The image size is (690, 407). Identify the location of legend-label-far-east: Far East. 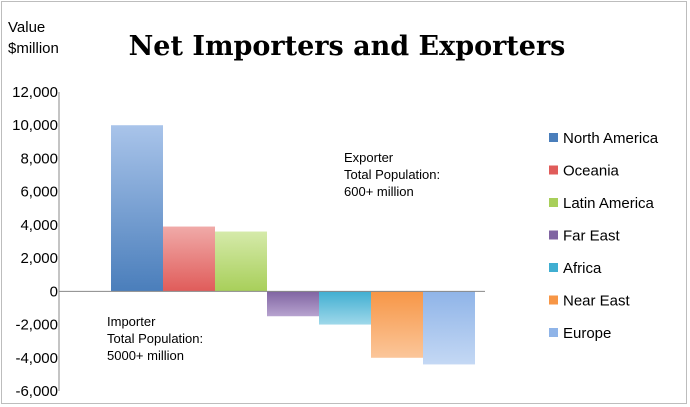
(592, 236).